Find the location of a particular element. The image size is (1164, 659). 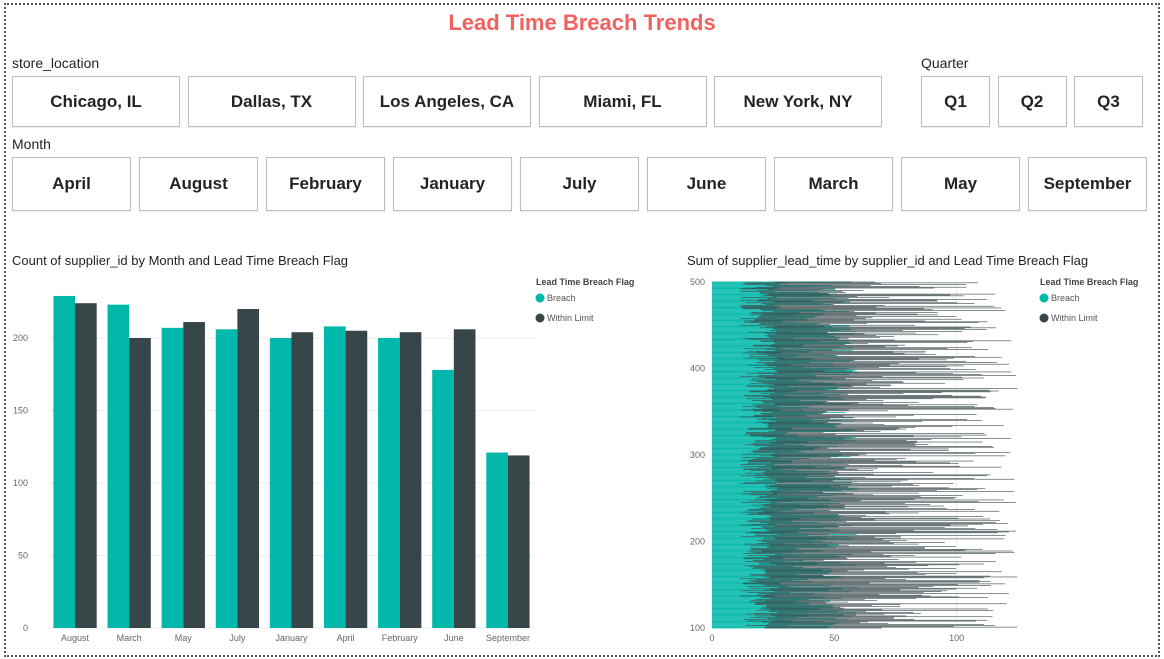

month-button-june: June is located at coordinates (706, 184).